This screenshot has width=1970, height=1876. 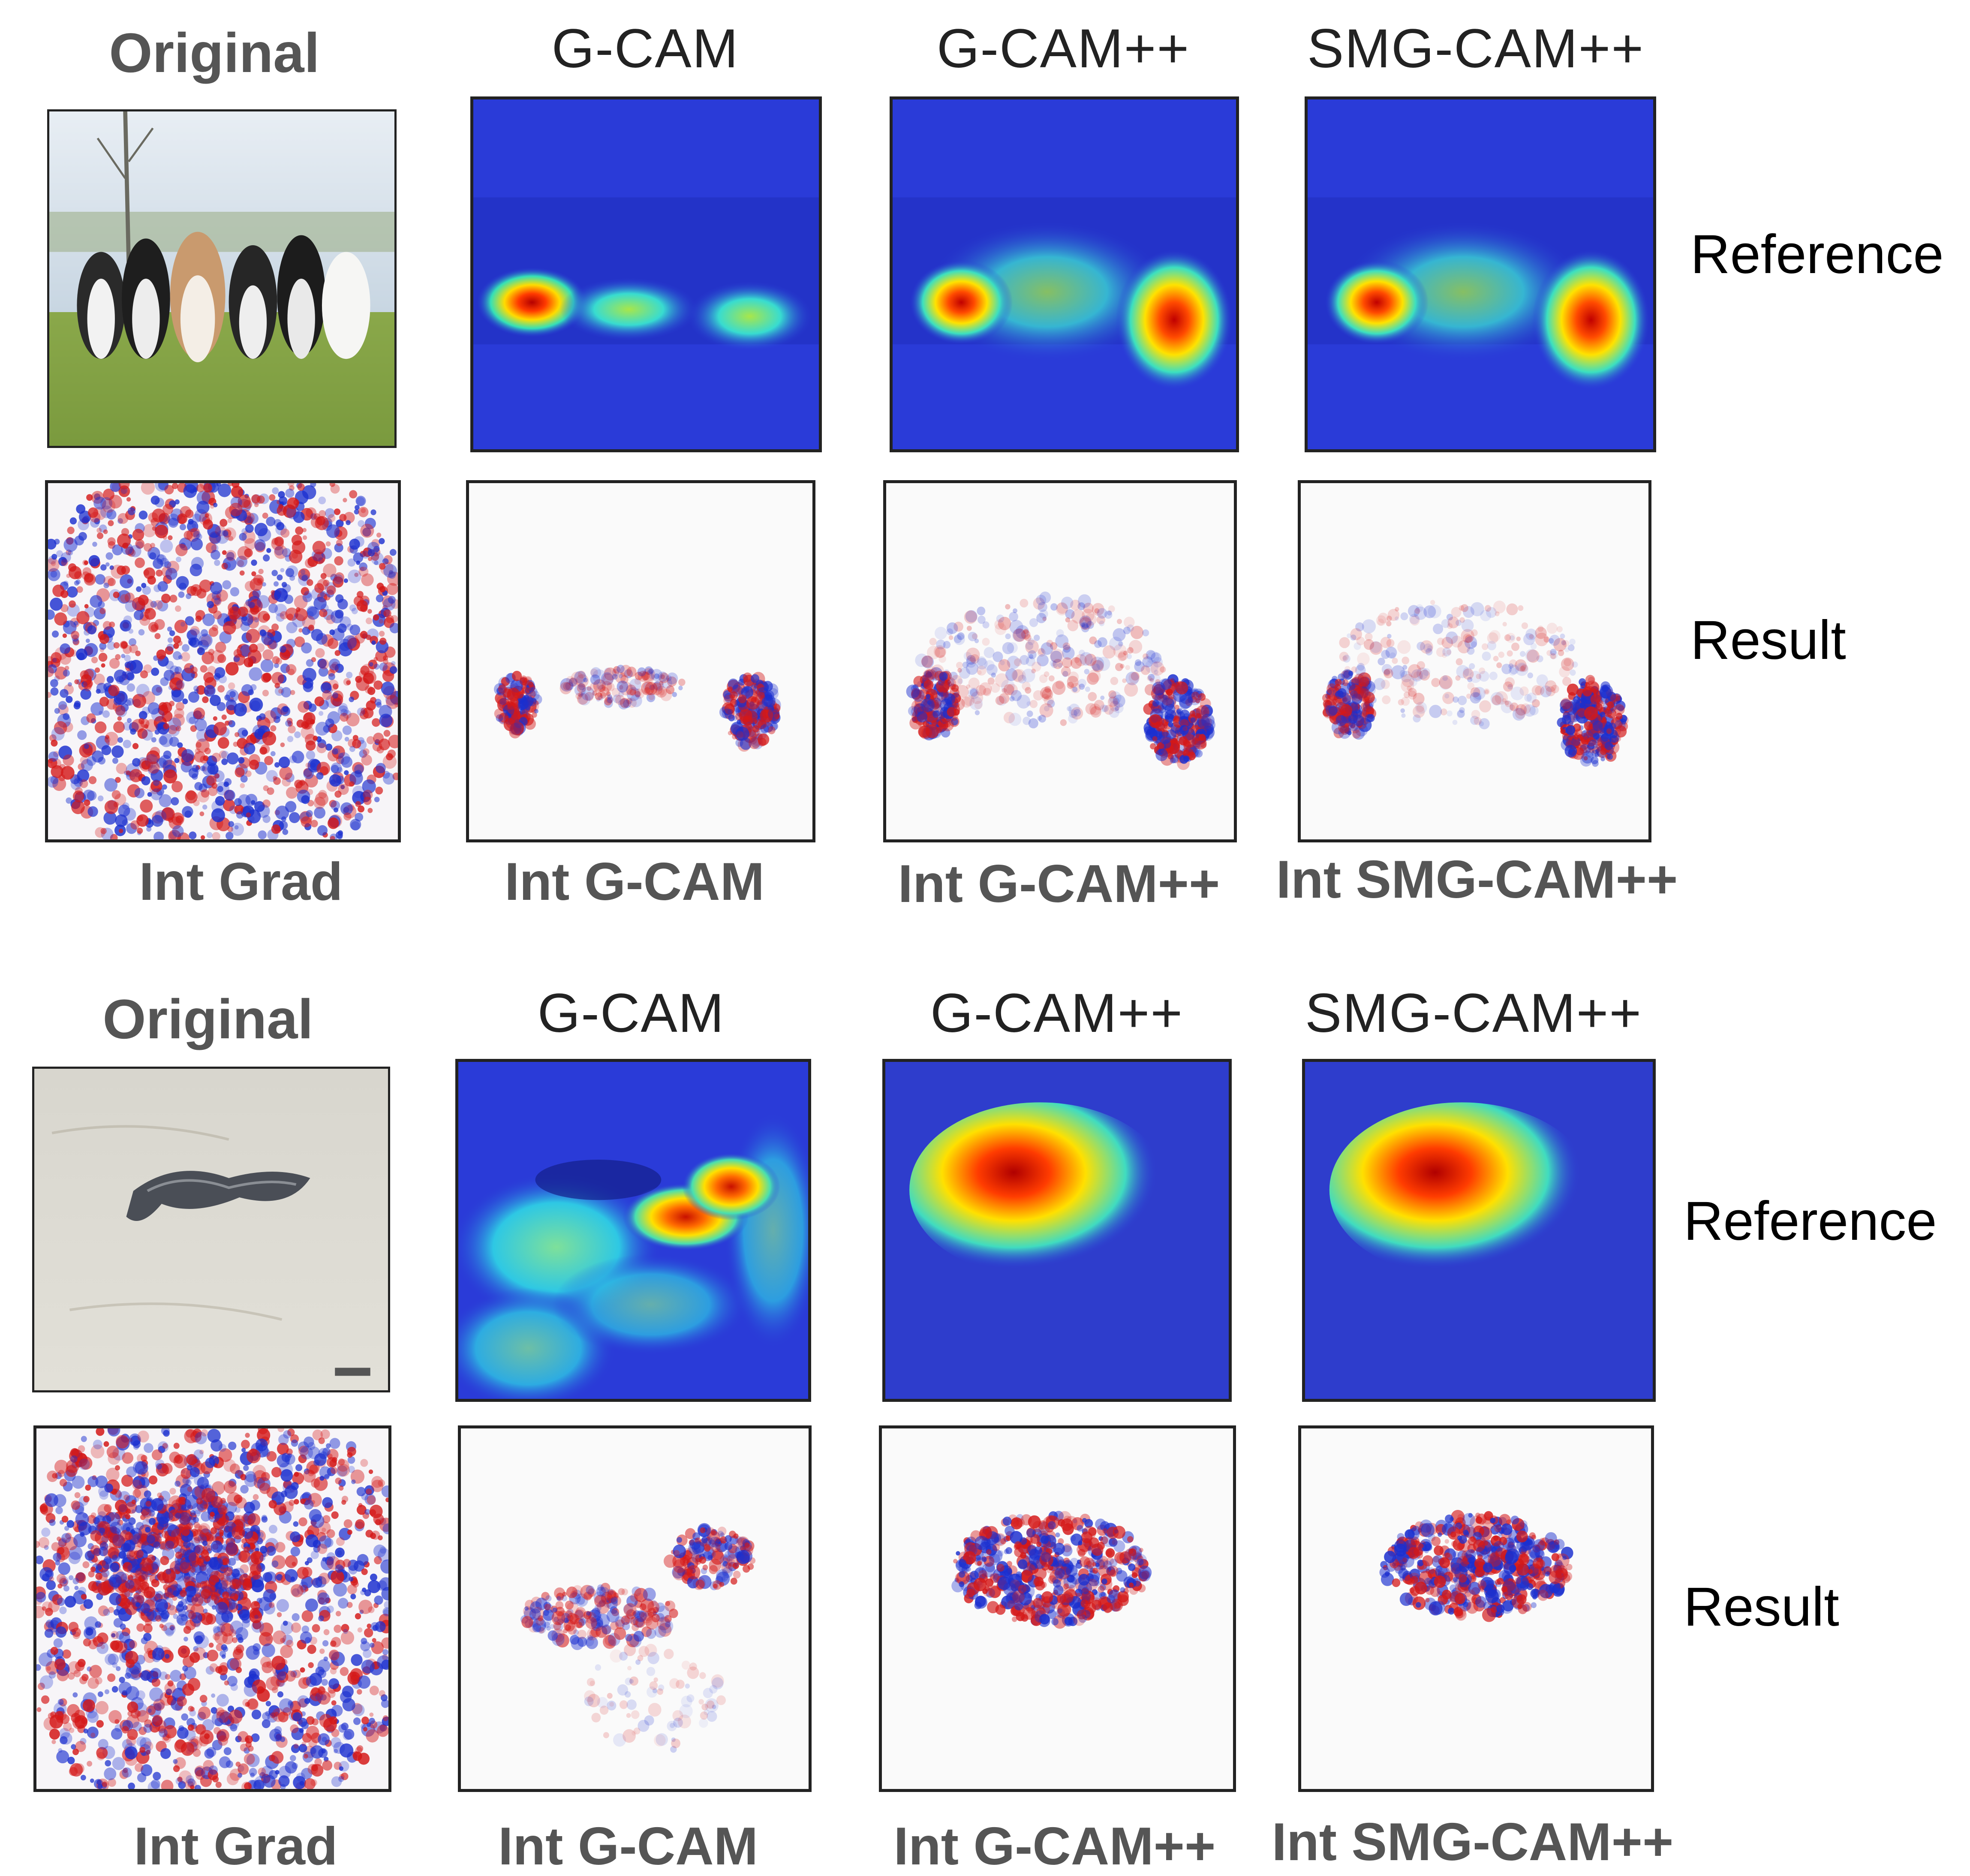 I want to click on int-gcam-map-snake, so click(x=635, y=1608).